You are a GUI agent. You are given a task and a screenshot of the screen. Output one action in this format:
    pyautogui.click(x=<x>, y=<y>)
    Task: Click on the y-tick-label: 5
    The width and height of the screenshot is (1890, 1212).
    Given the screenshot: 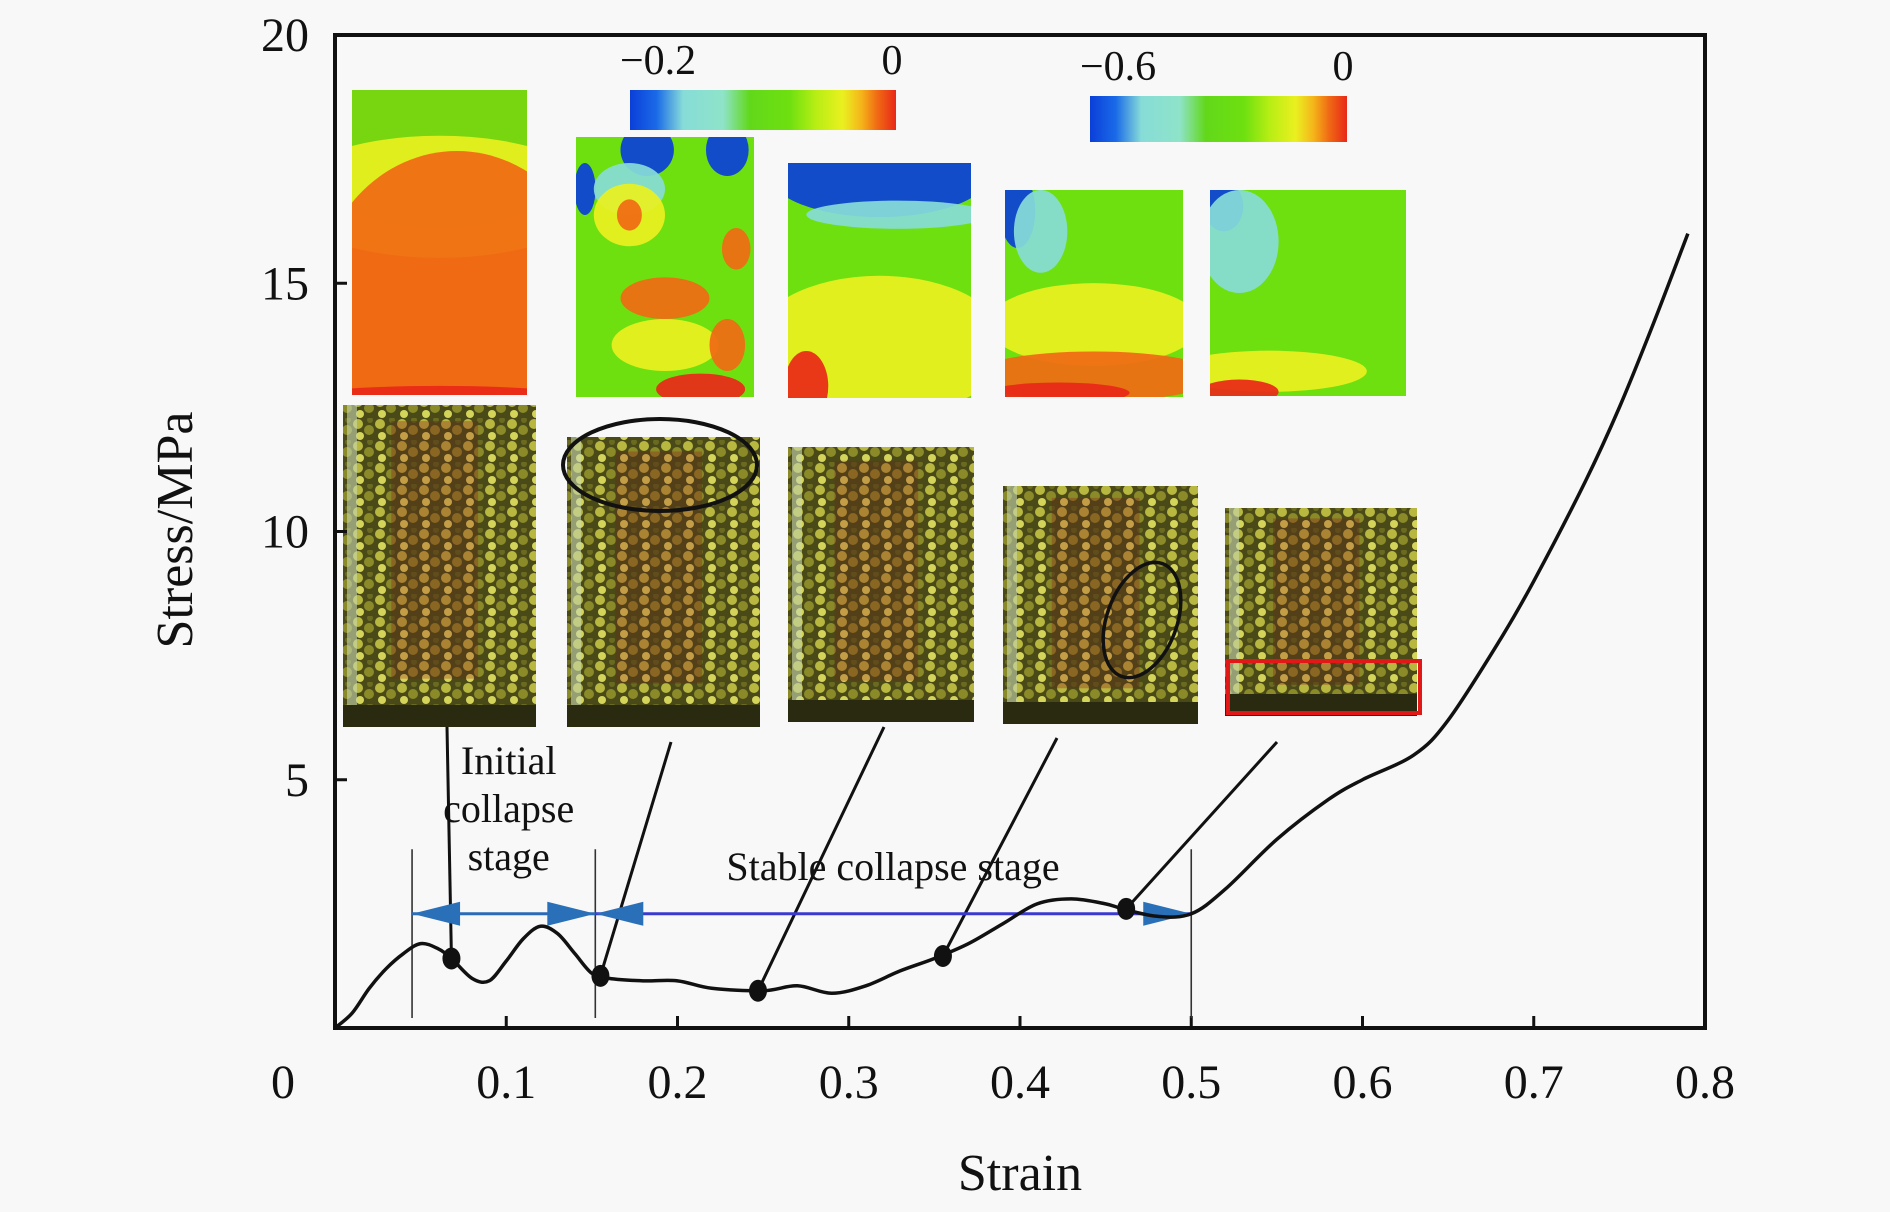 What is the action you would take?
    pyautogui.click(x=297, y=780)
    